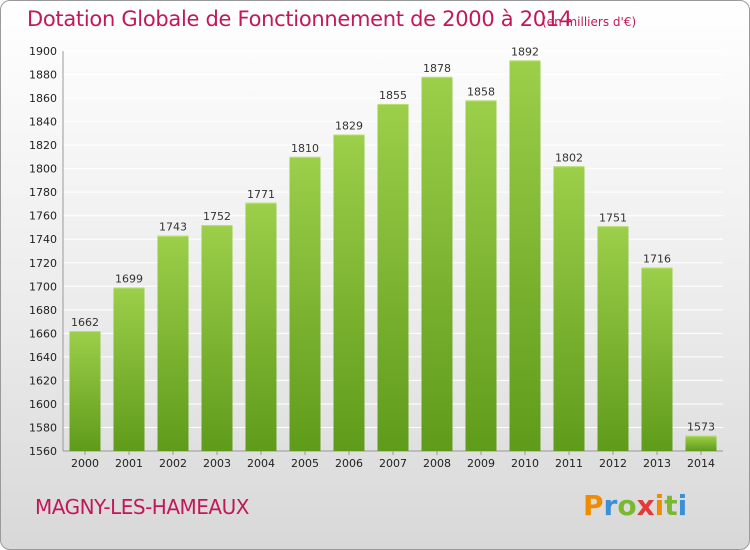  Describe the element at coordinates (569, 157) in the screenshot. I see `bar-value-label: 1802` at that location.